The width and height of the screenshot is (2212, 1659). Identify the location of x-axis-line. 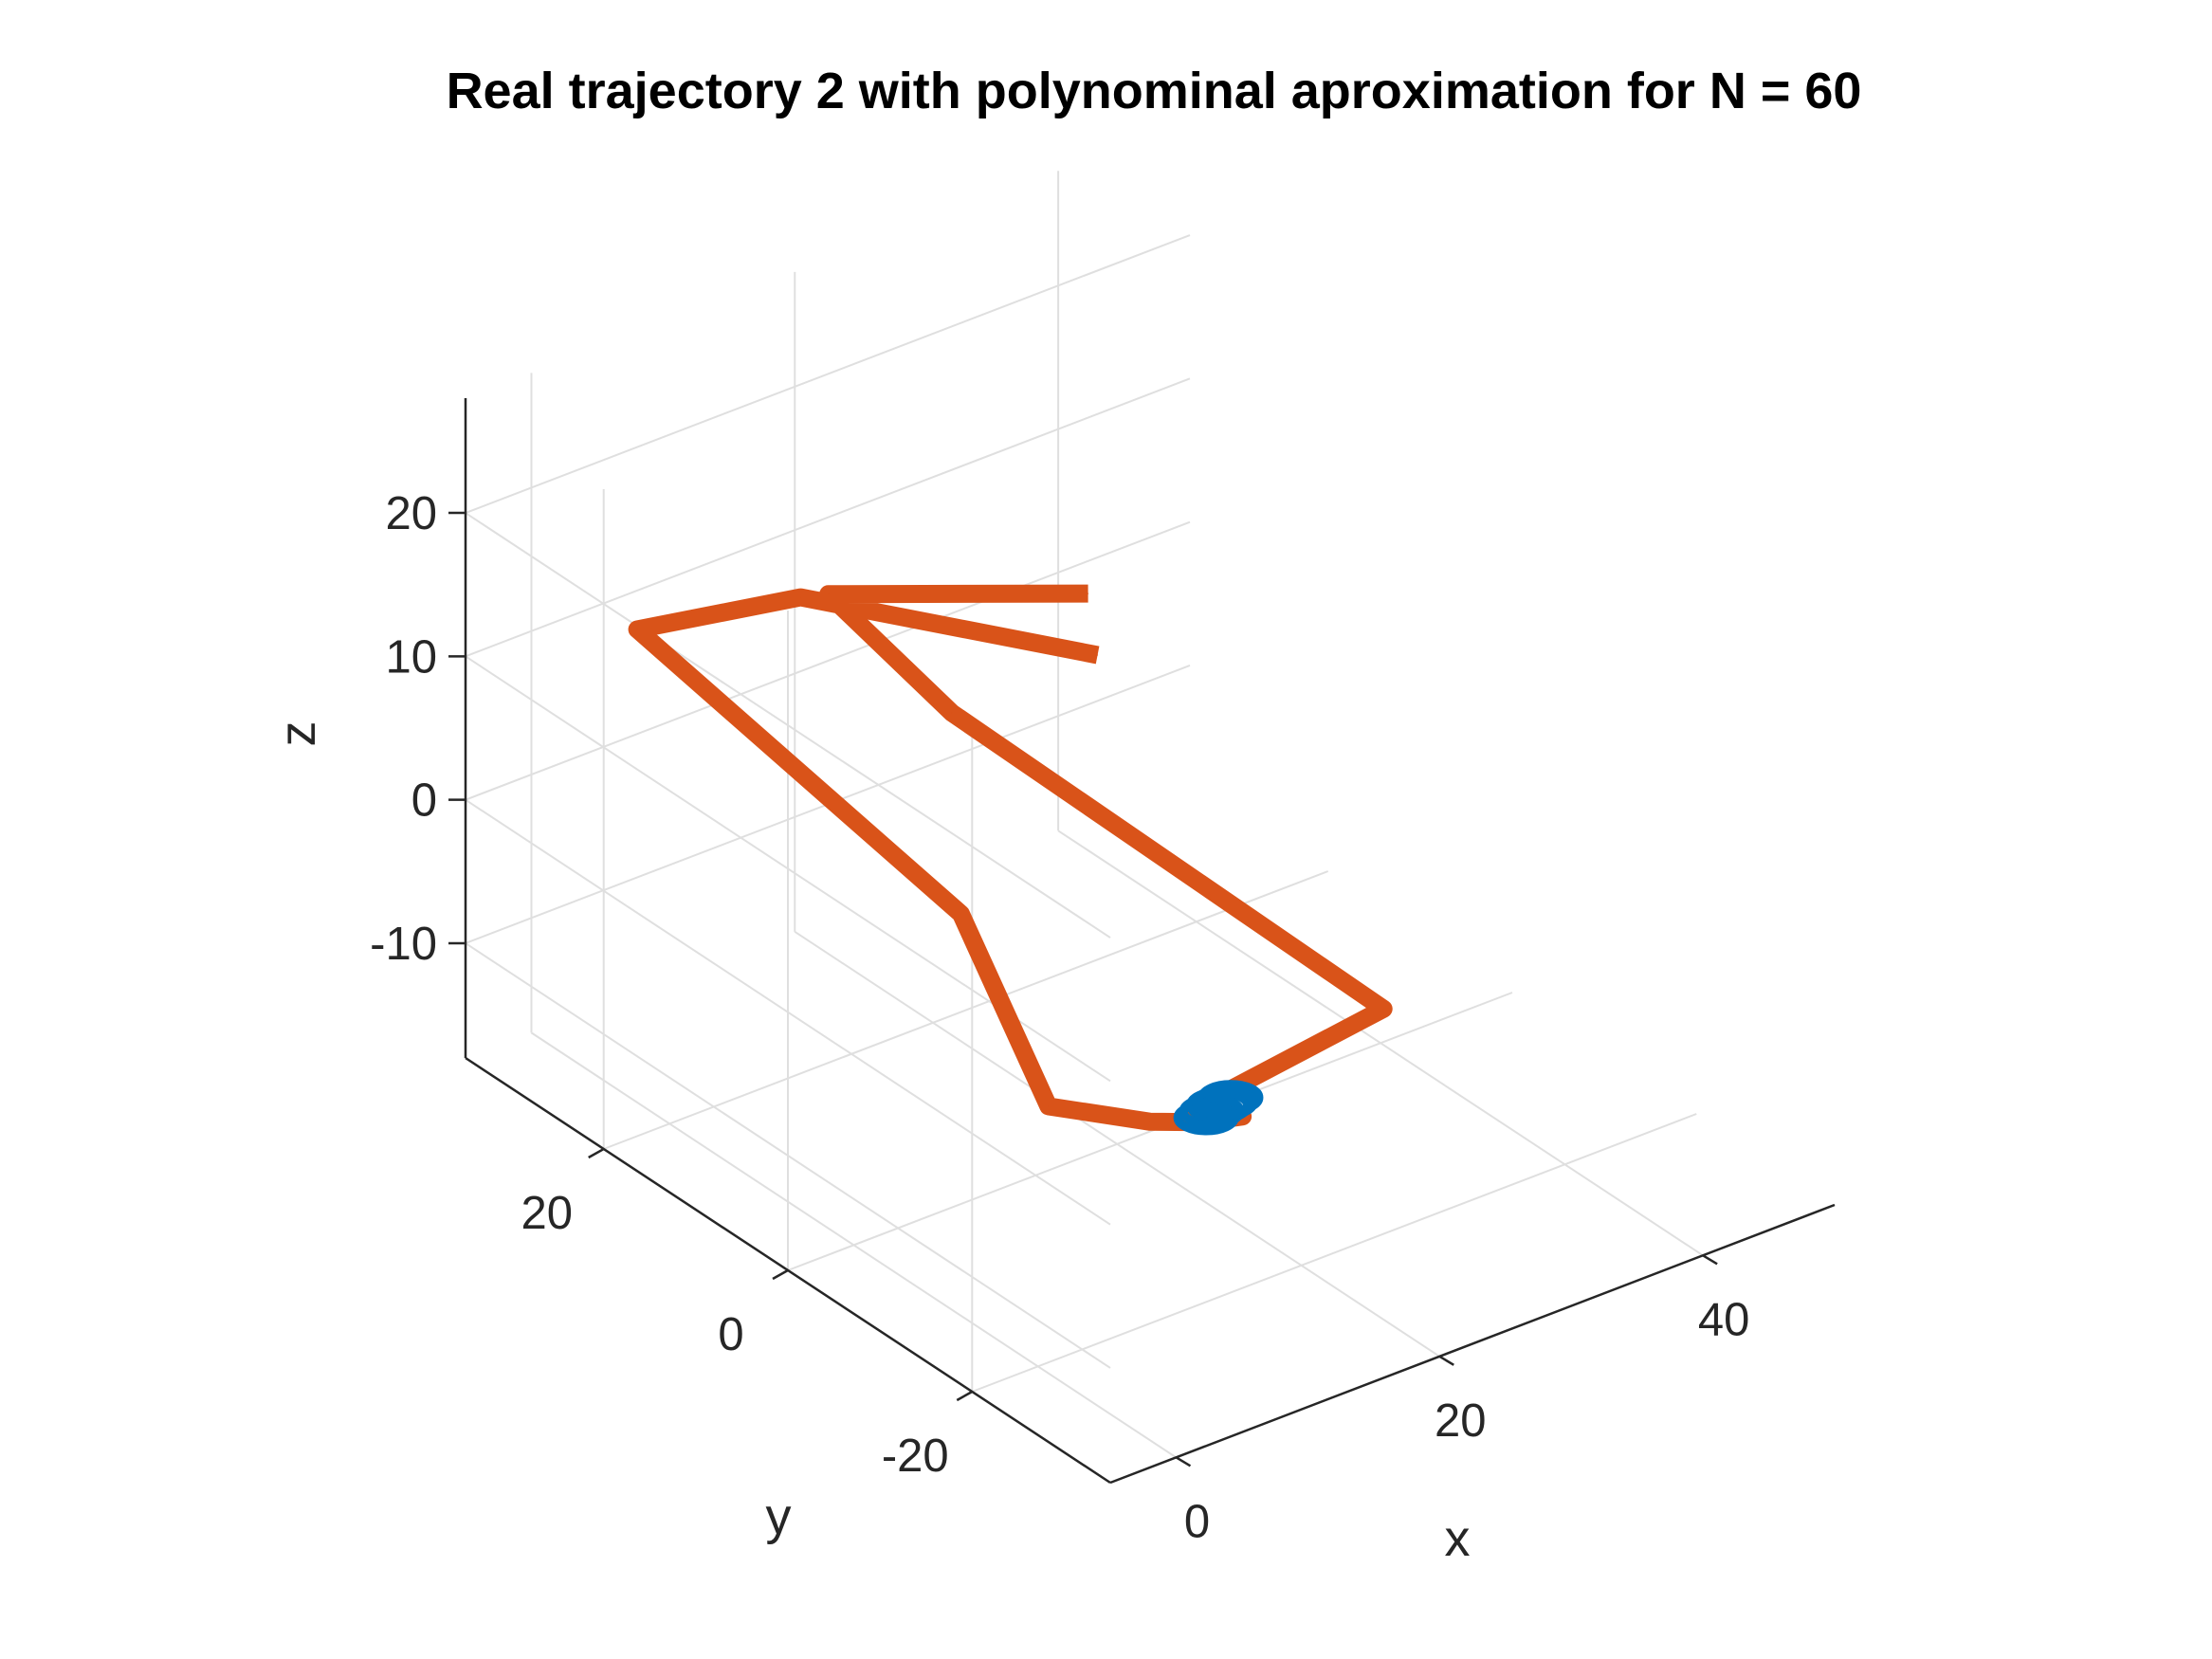
(1472, 1344).